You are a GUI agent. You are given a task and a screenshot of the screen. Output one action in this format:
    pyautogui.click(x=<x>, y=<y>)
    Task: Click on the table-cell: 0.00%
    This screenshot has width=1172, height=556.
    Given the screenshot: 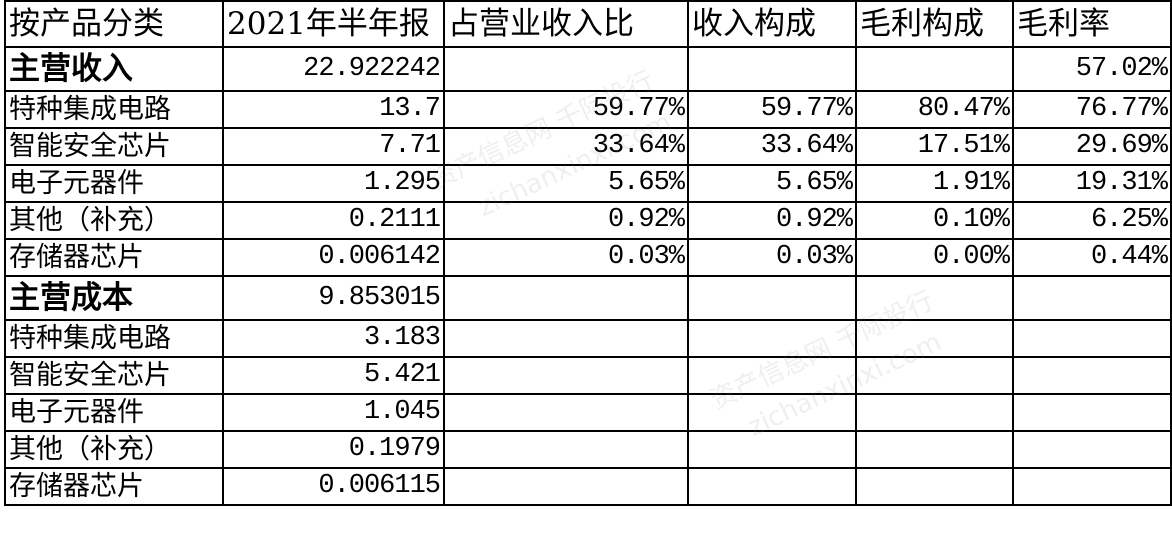 What is the action you would take?
    pyautogui.click(x=934, y=257)
    